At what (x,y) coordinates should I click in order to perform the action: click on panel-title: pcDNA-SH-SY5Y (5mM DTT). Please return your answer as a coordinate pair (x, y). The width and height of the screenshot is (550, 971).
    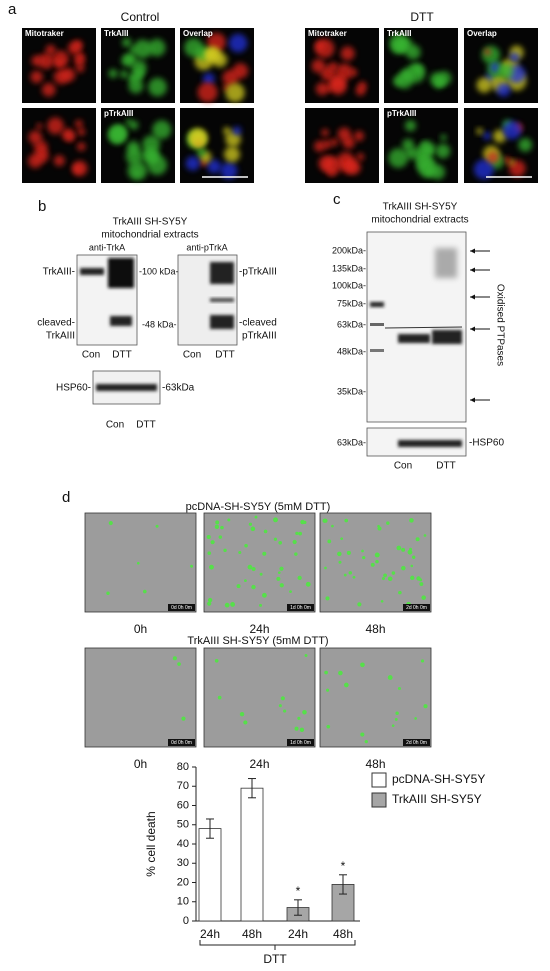
    Looking at the image, I should click on (258, 507).